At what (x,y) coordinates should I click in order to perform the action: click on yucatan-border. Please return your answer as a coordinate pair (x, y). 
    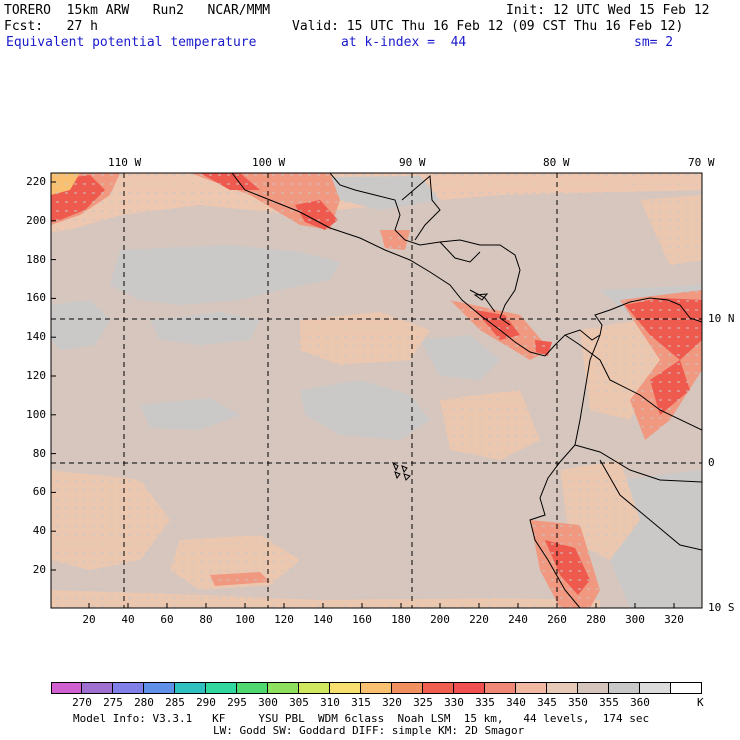
    Looking at the image, I should click on (421, 207).